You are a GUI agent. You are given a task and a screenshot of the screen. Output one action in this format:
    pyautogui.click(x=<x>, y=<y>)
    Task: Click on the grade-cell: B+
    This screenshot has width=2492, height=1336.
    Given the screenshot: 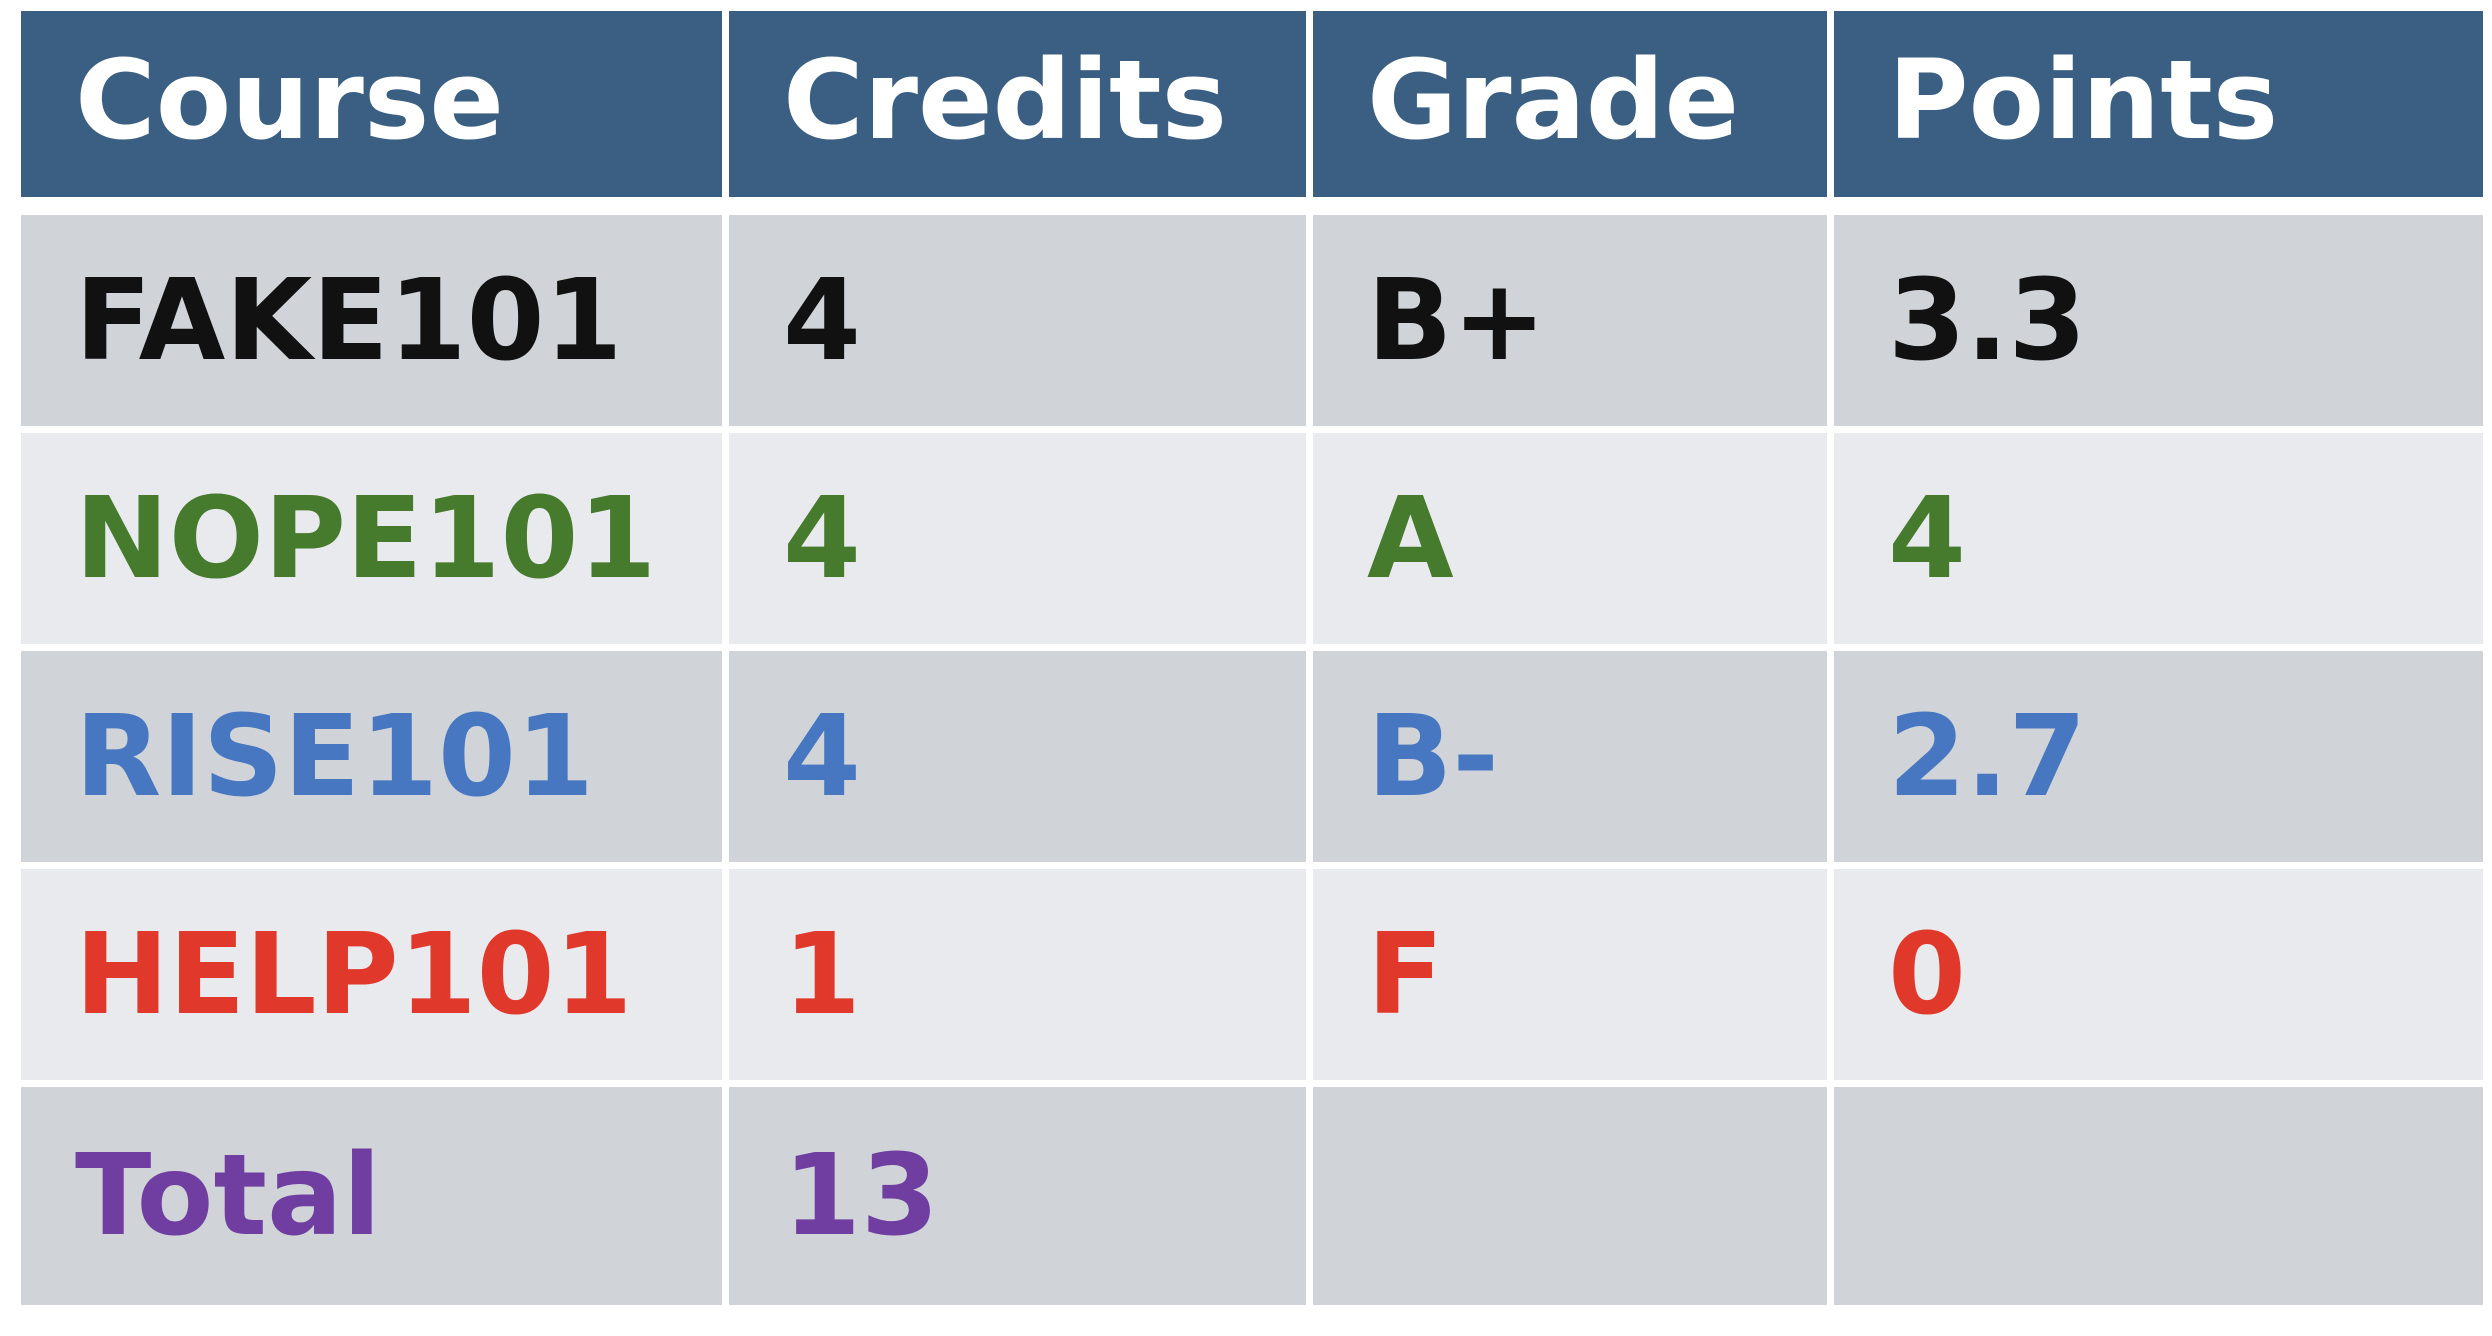 What is the action you would take?
    pyautogui.click(x=1573, y=324)
    